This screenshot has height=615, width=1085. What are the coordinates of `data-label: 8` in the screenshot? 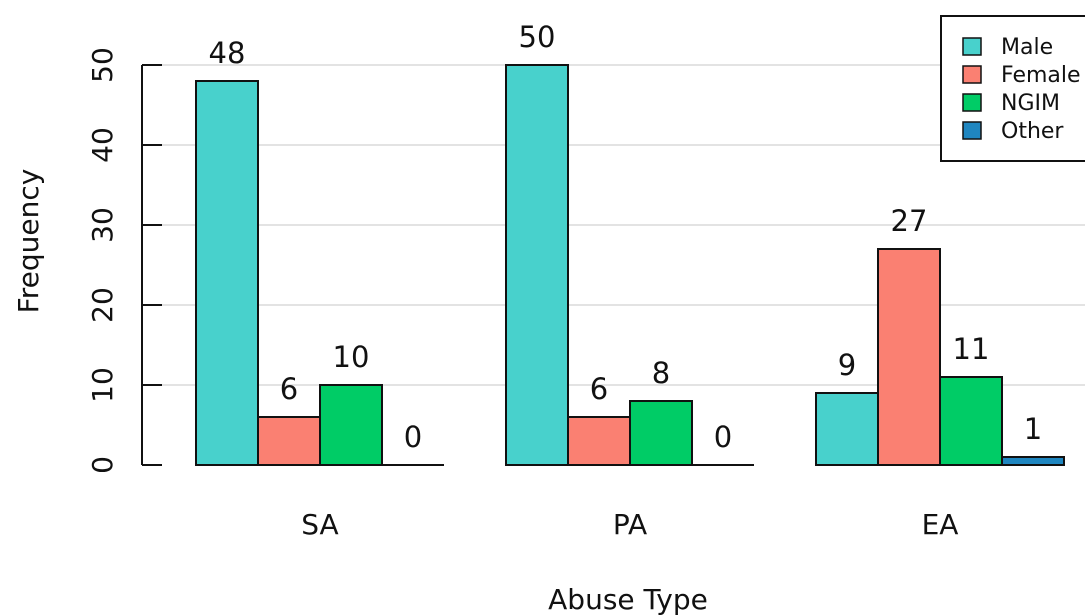 It's located at (661, 373).